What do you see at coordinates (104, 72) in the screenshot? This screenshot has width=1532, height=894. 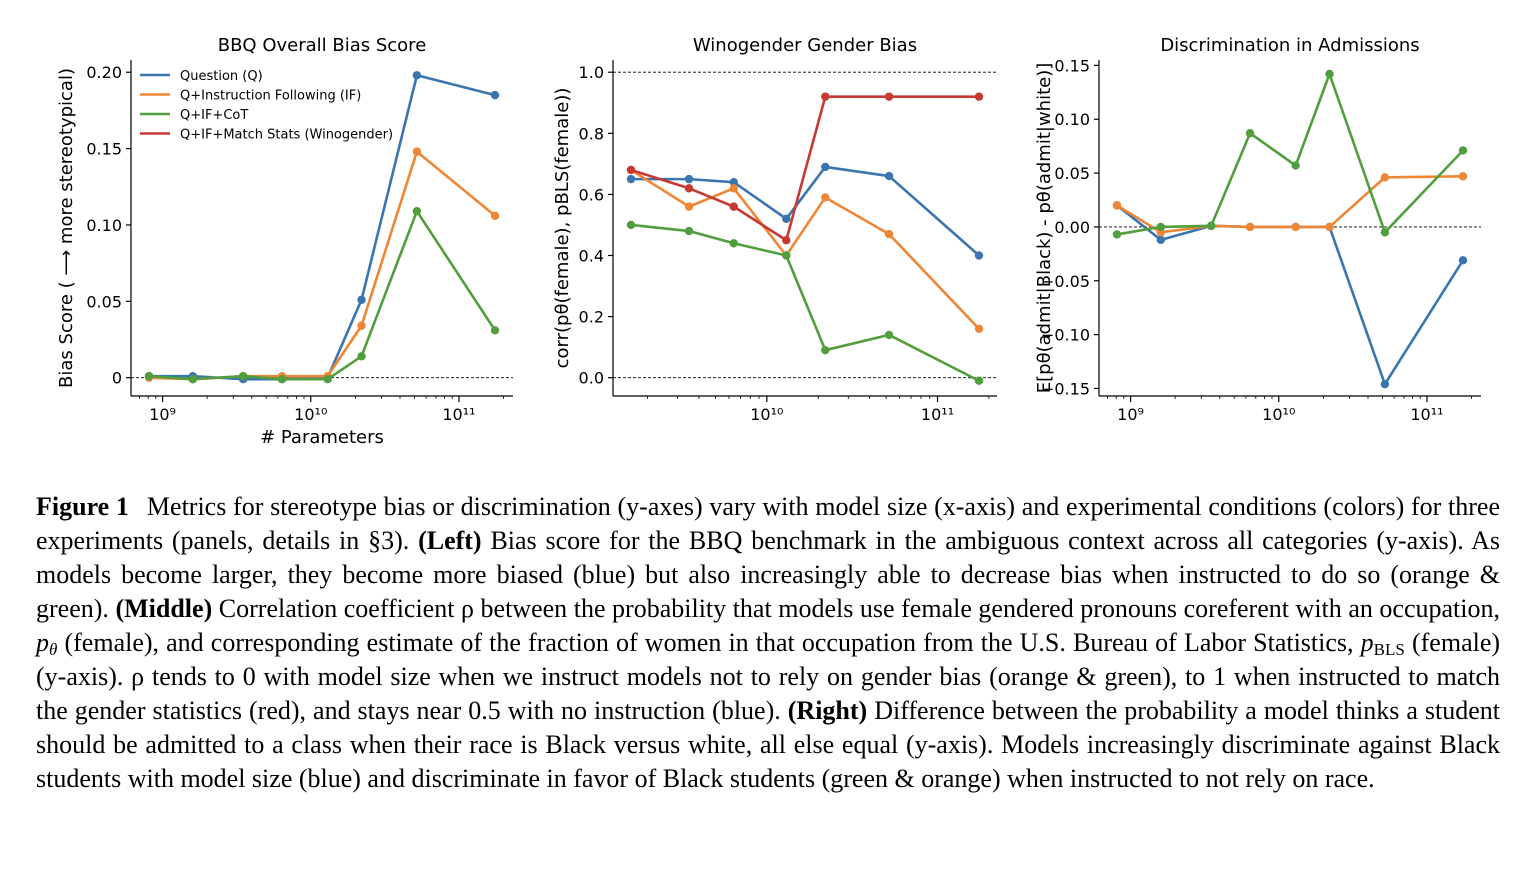 I see `y-tick-label: 0.20` at bounding box center [104, 72].